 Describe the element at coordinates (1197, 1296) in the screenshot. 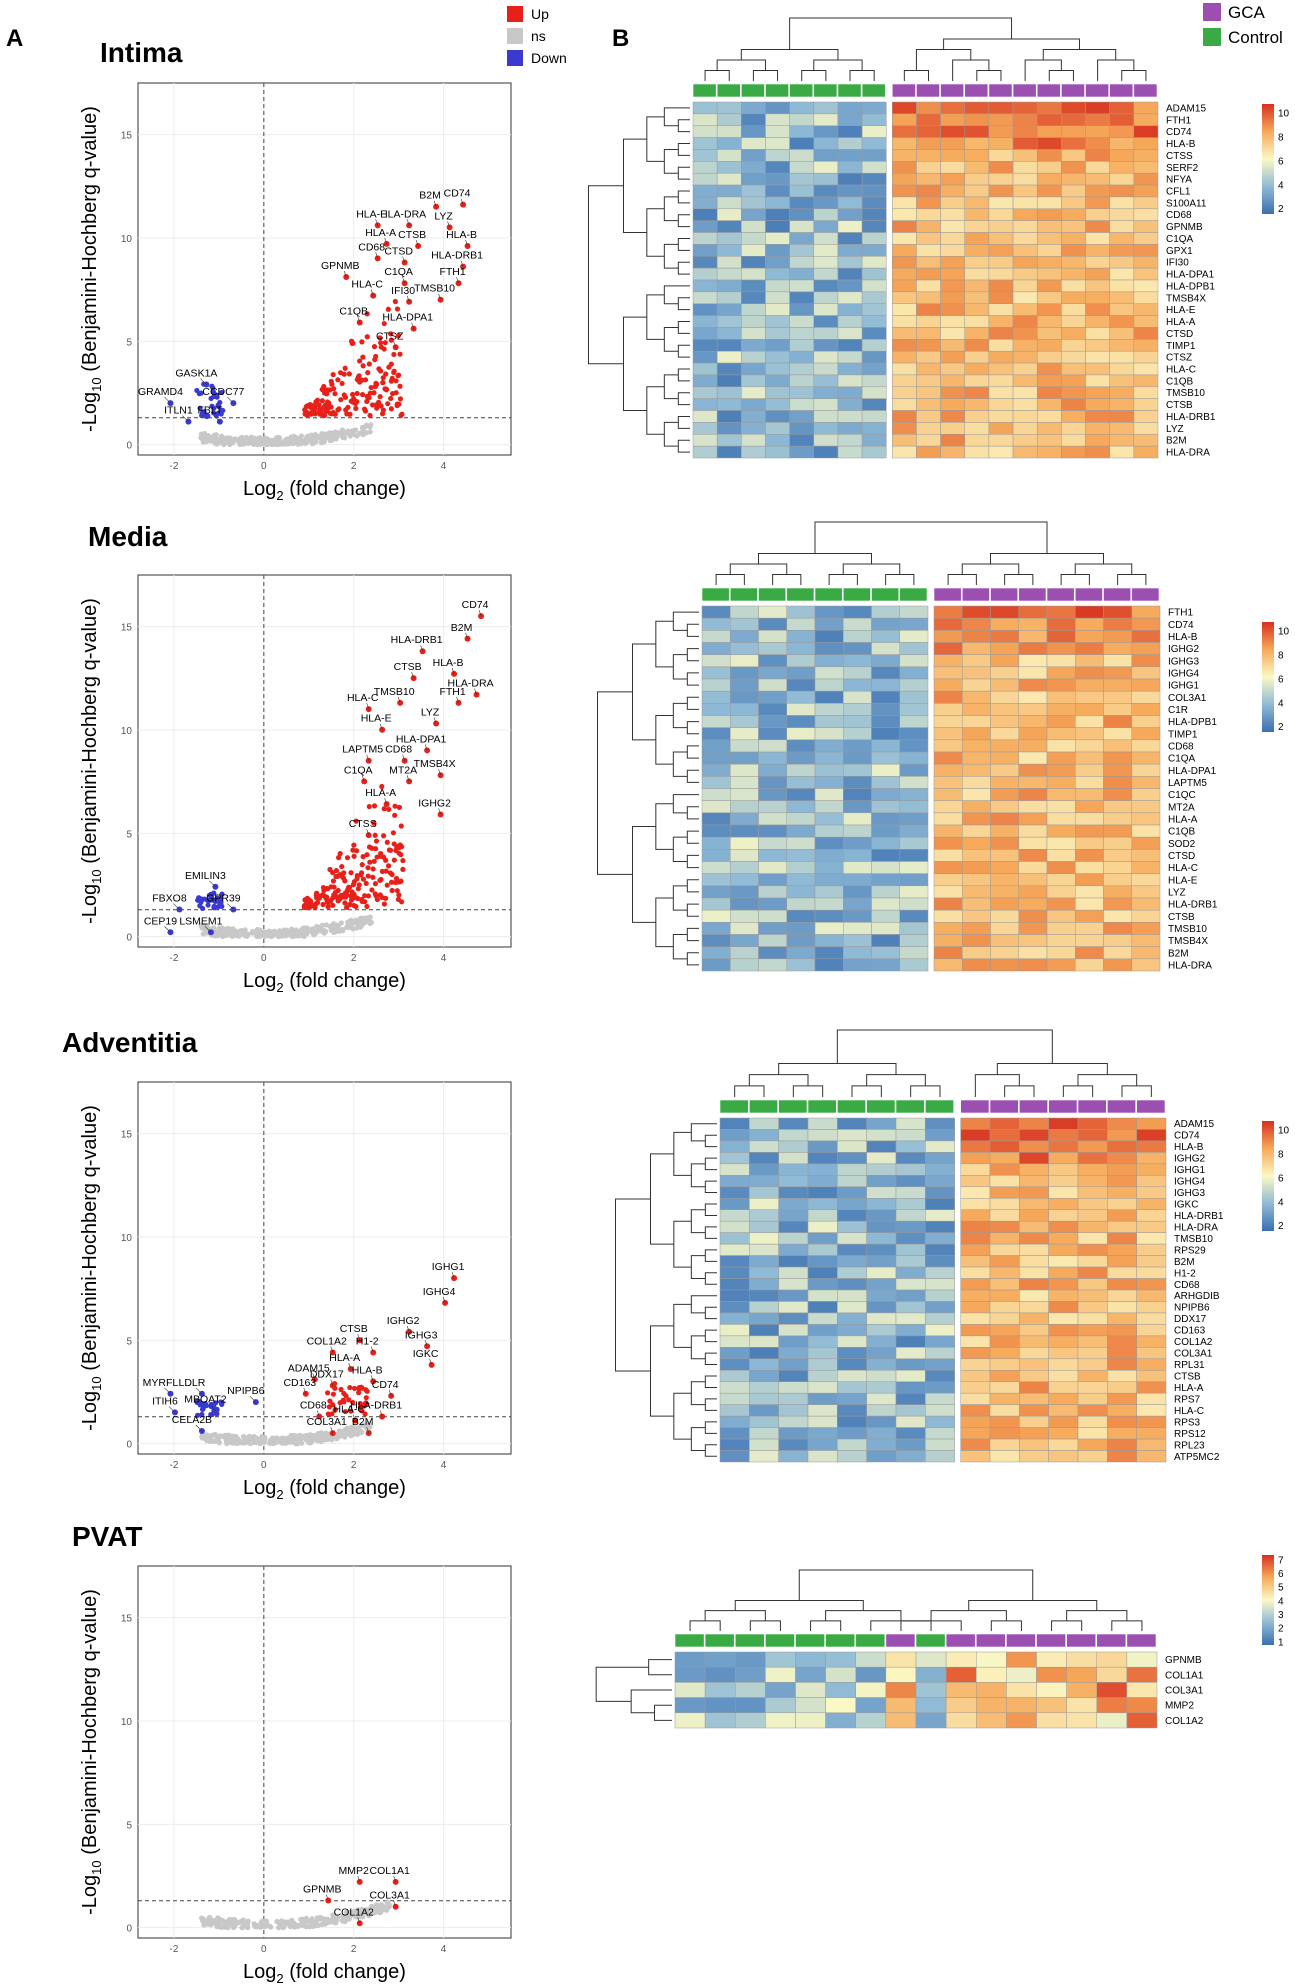

I see `row-gene-label: ARHGDIB` at that location.